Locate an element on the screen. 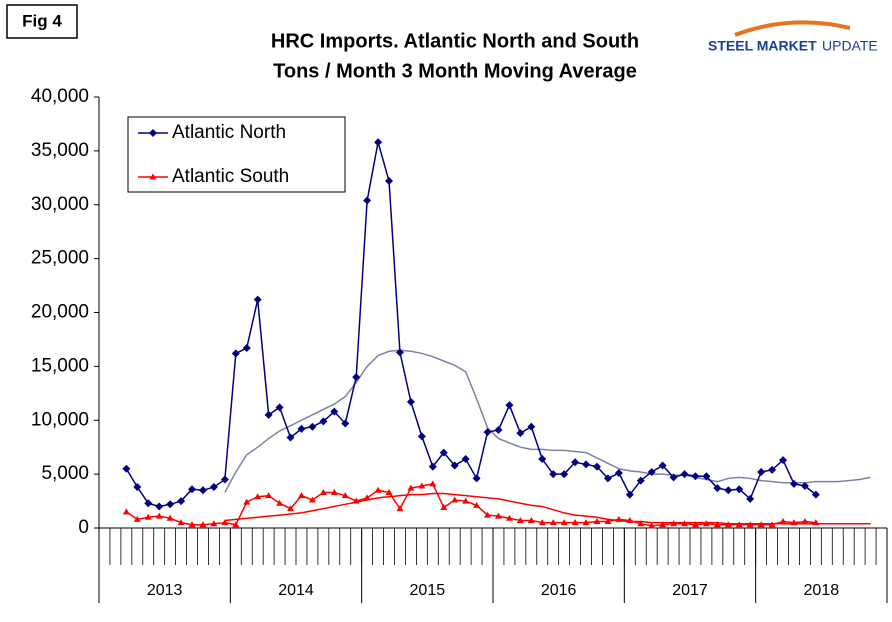  x-group-label: 2014 is located at coordinates (296, 590).